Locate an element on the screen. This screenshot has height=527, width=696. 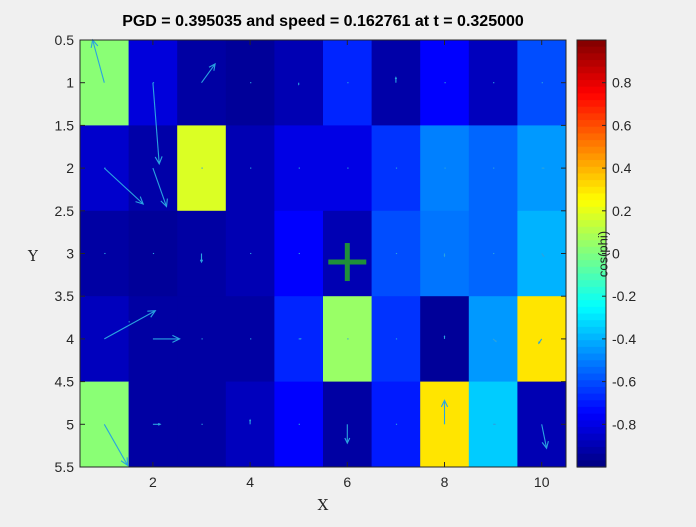
colorbar-tick-label: -0.2 is located at coordinates (624, 296).